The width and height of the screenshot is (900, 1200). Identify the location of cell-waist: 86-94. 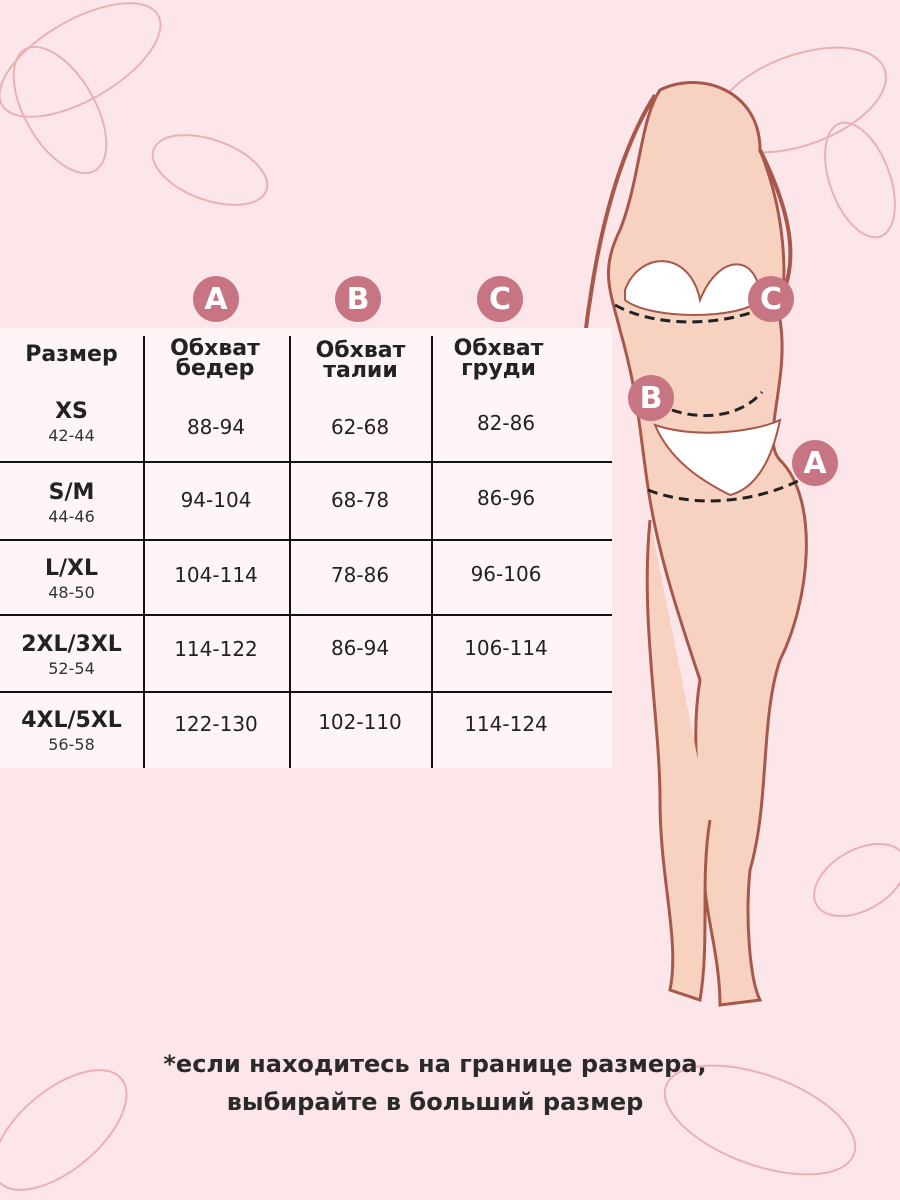
(360, 648).